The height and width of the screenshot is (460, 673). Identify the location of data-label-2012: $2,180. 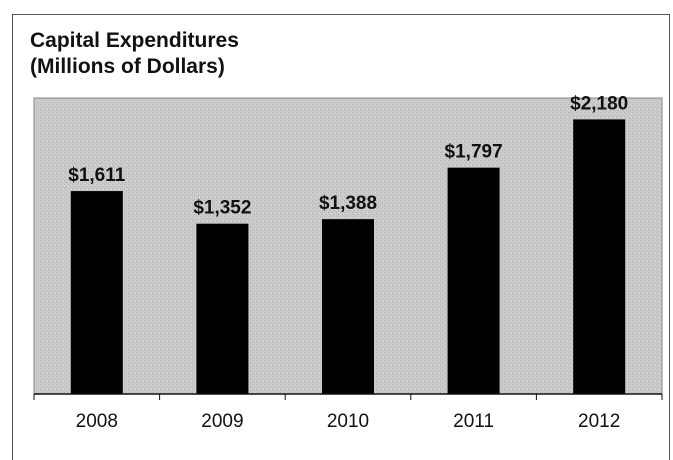
(599, 103).